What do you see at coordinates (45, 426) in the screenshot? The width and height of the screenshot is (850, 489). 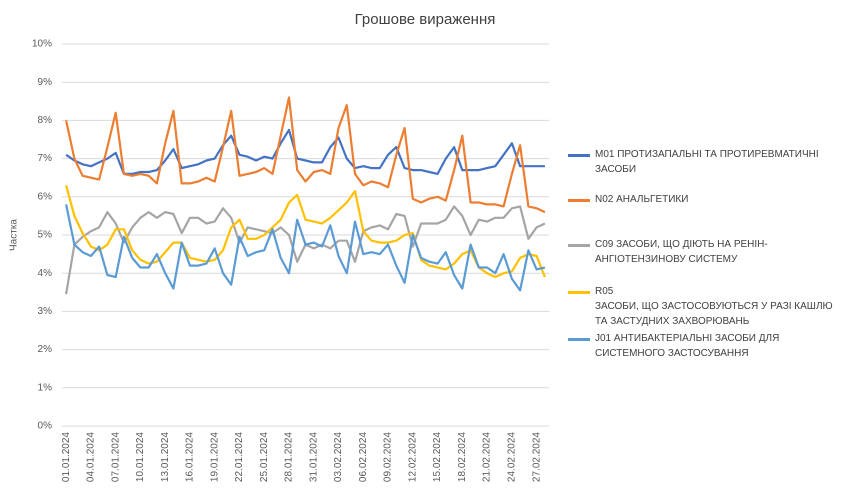 I see `y-tick-label: 0%` at bounding box center [45, 426].